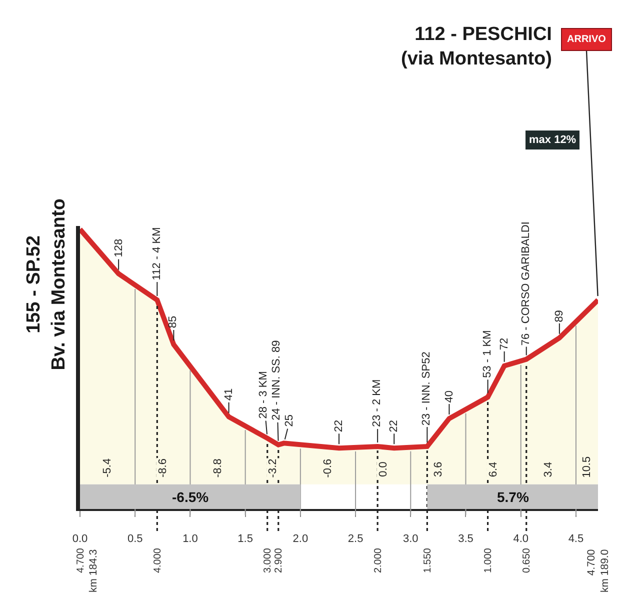 This screenshot has height=612, width=640. Describe the element at coordinates (587, 467) in the screenshot. I see `annotation: 10.5` at that location.